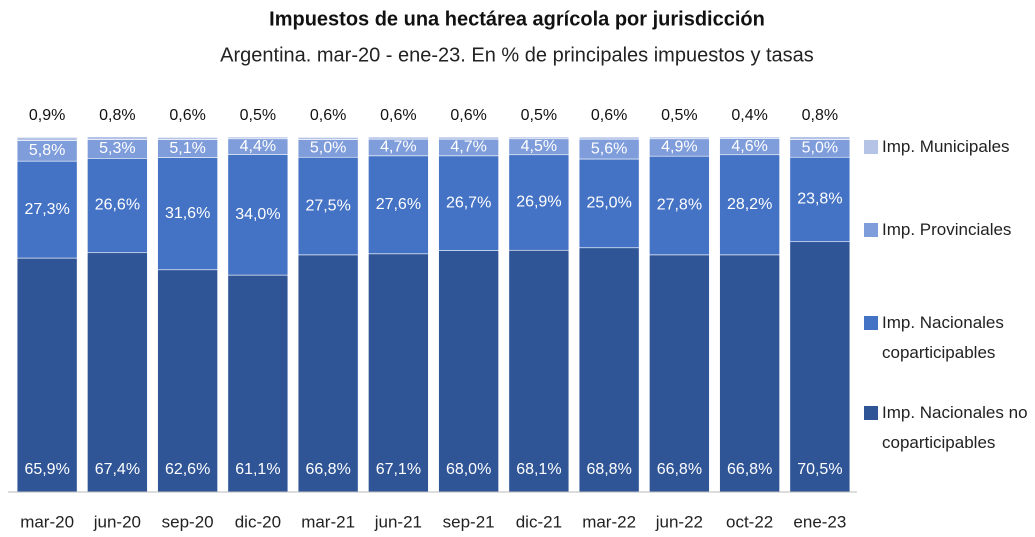 The height and width of the screenshot is (537, 1035). I want to click on legend-entry: Imp. Municipales, so click(948, 147).